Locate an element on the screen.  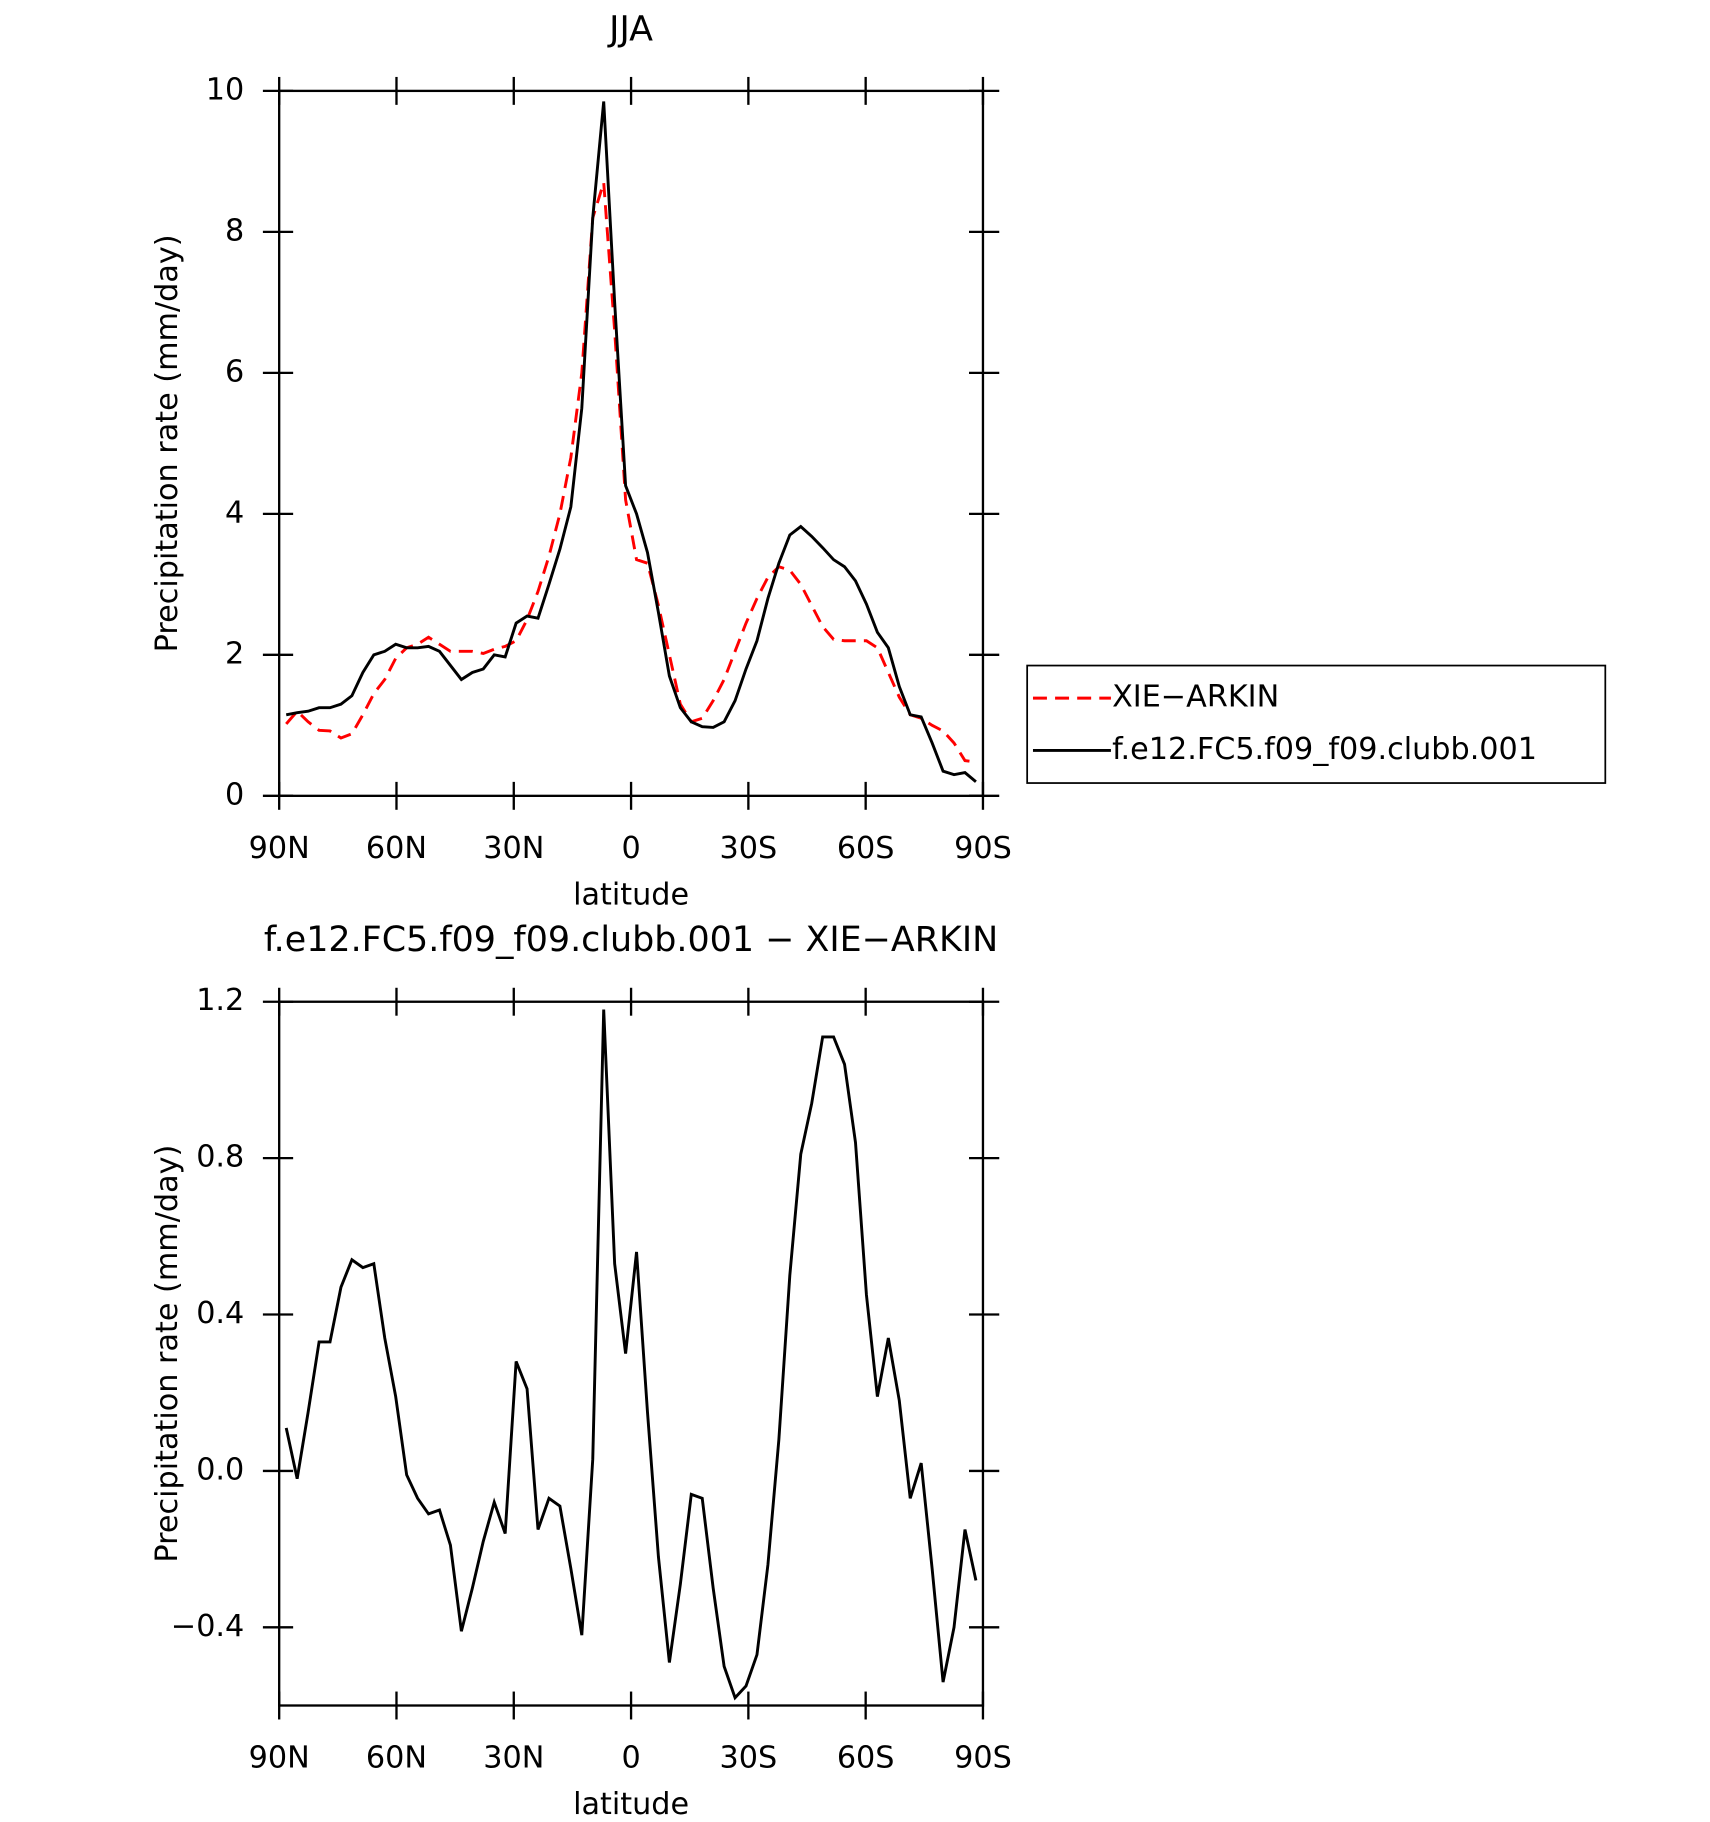
y-tick-label: 0.8 is located at coordinates (220, 1157).